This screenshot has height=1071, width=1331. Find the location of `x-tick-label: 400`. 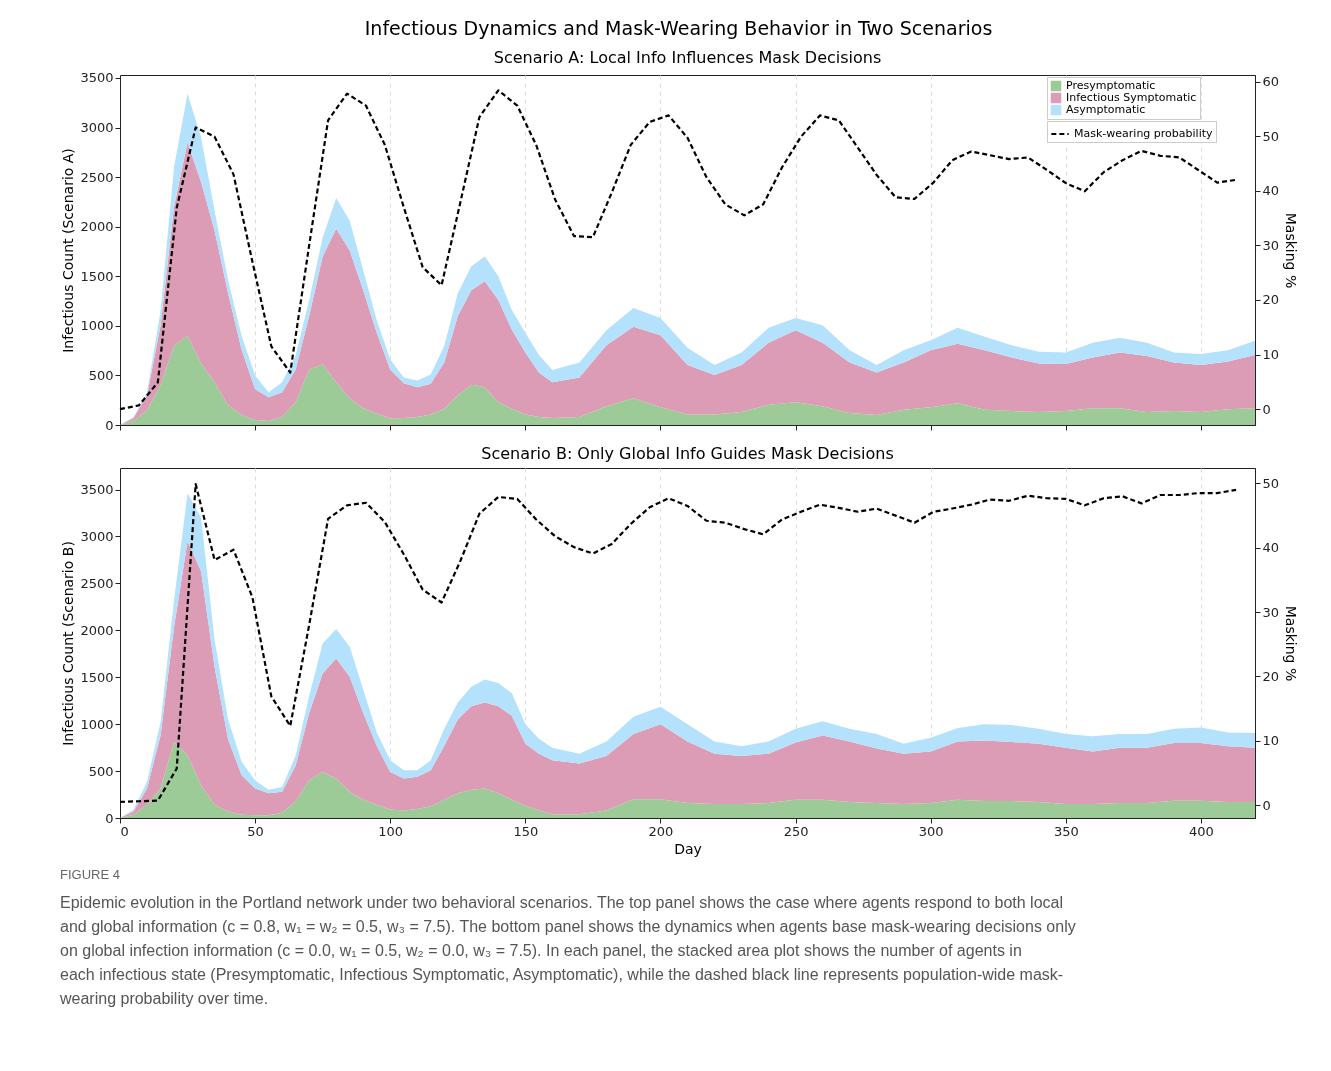

x-tick-label: 400 is located at coordinates (1201, 831).